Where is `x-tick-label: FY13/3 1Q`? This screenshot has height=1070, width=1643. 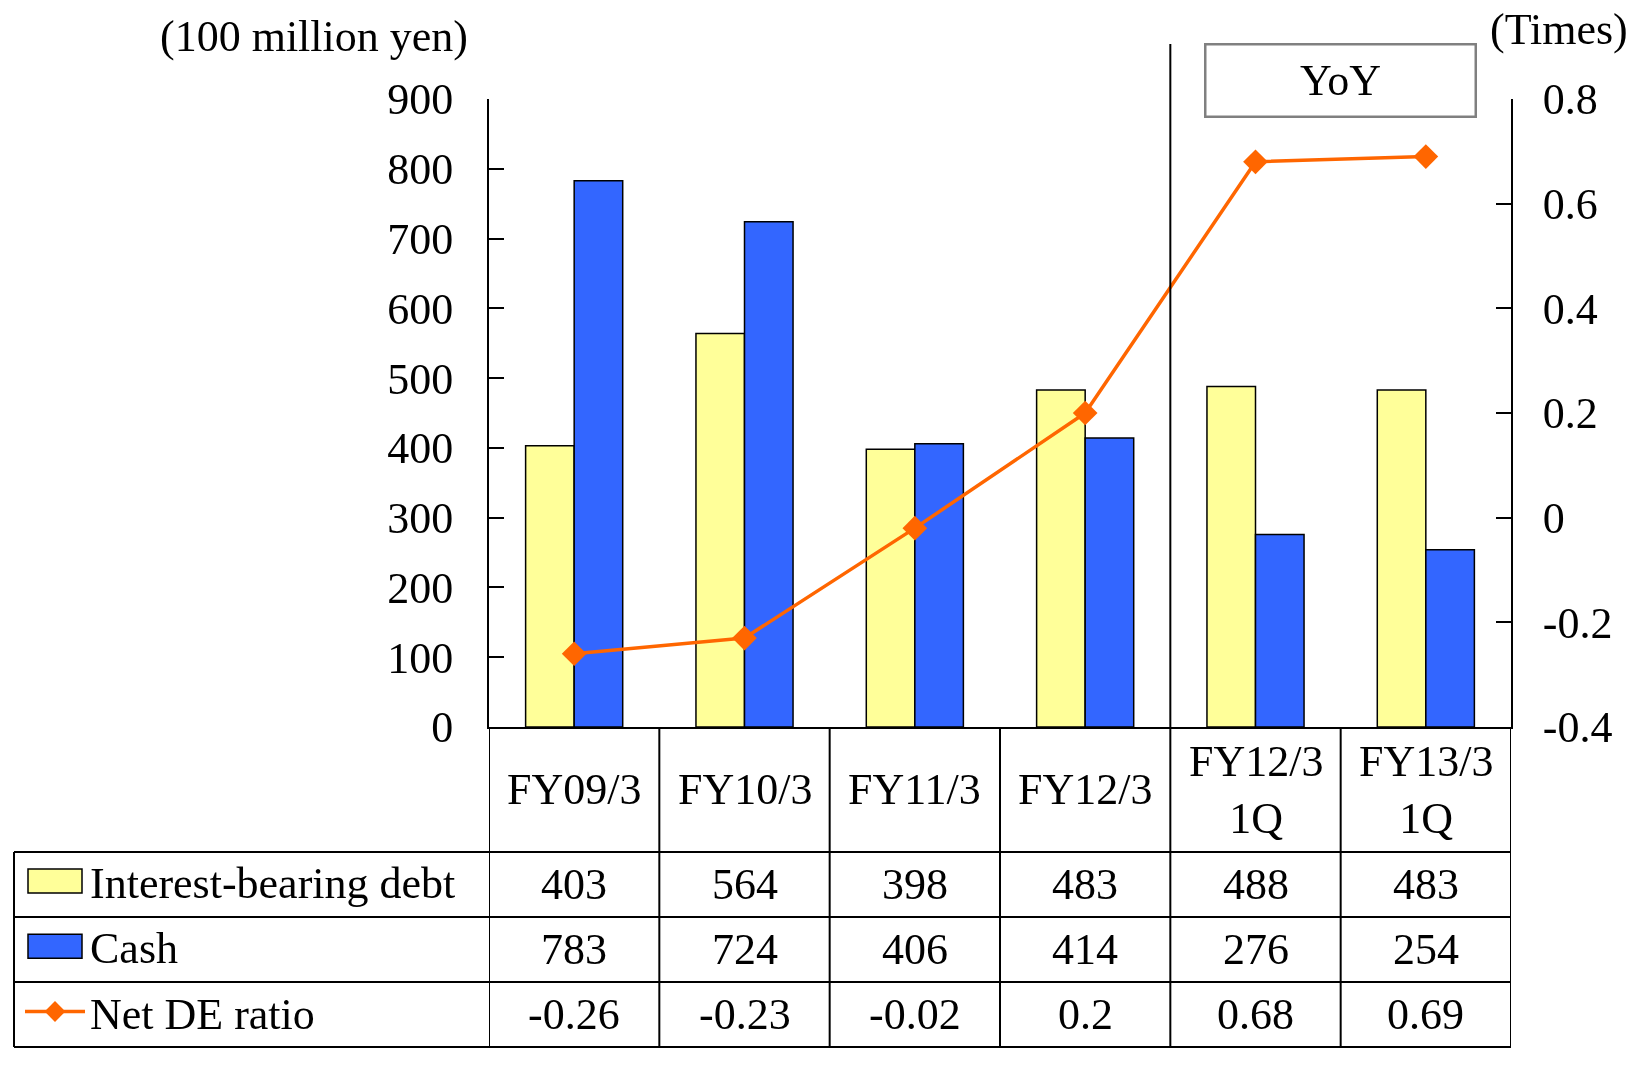 x-tick-label: FY13/3 1Q is located at coordinates (1426, 790).